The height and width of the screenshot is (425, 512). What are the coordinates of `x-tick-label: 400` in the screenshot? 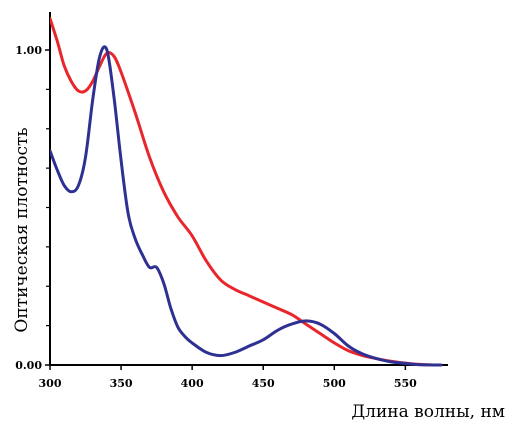 It's located at (192, 383).